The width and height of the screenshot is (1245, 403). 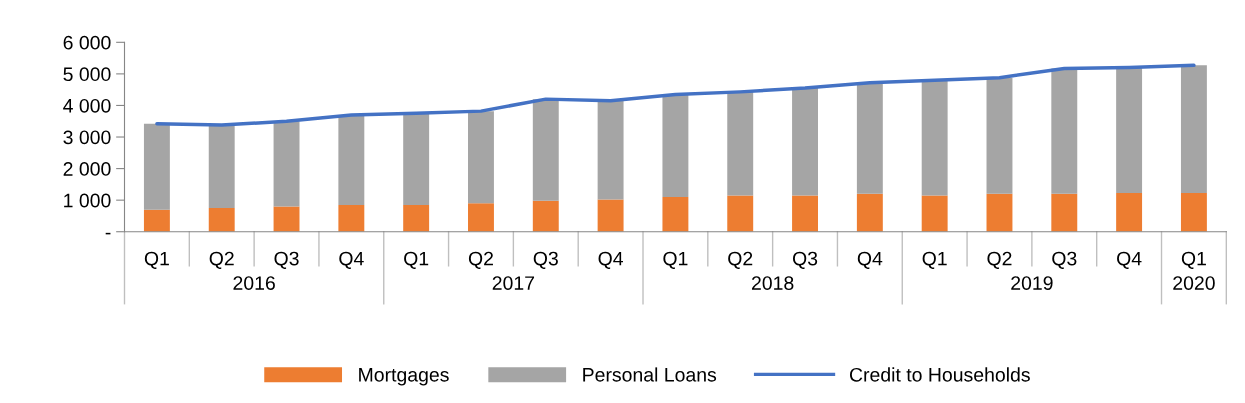 I want to click on text: 2017, so click(x=513, y=283).